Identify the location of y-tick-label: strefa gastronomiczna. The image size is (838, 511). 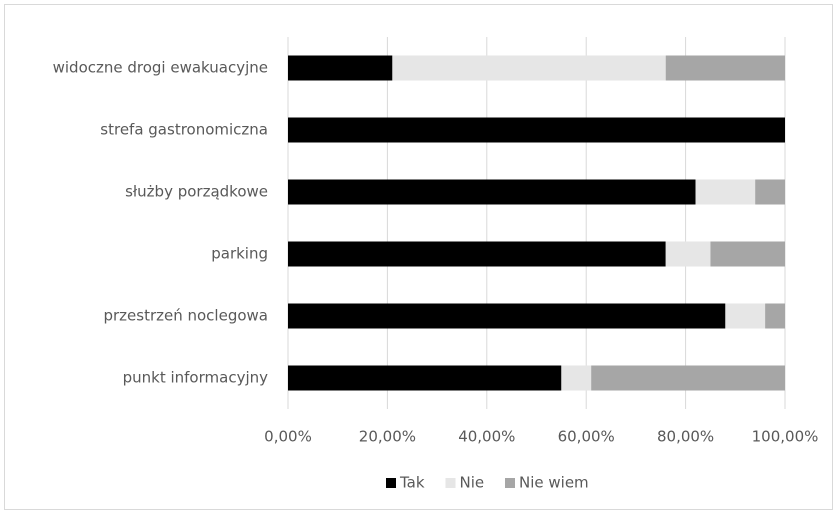
(184, 130).